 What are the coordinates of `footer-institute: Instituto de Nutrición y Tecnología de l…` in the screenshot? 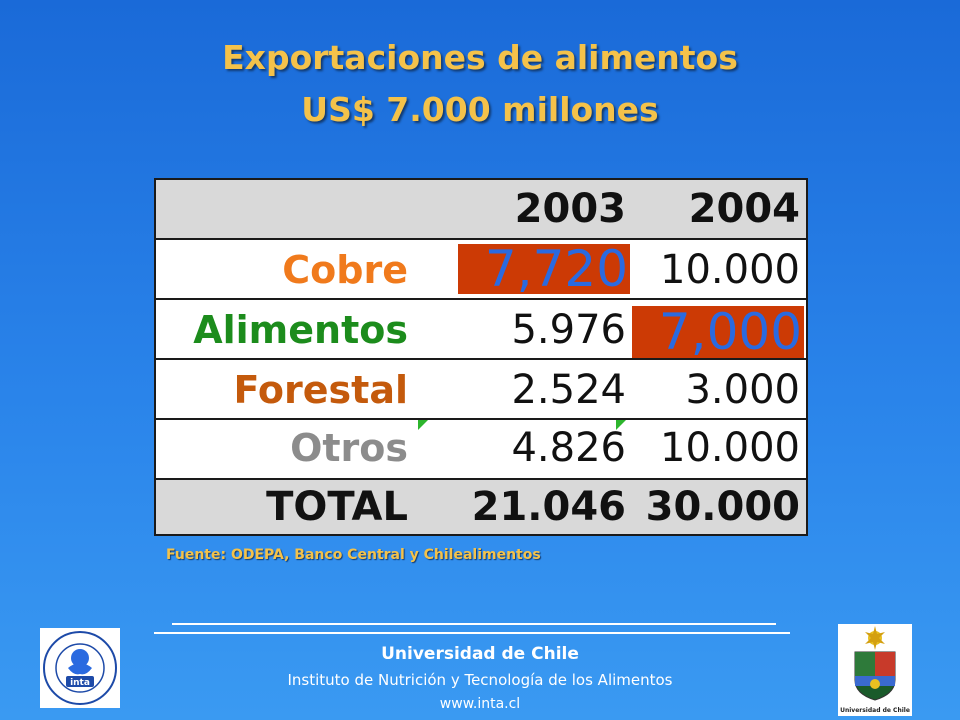 It's located at (480, 680).